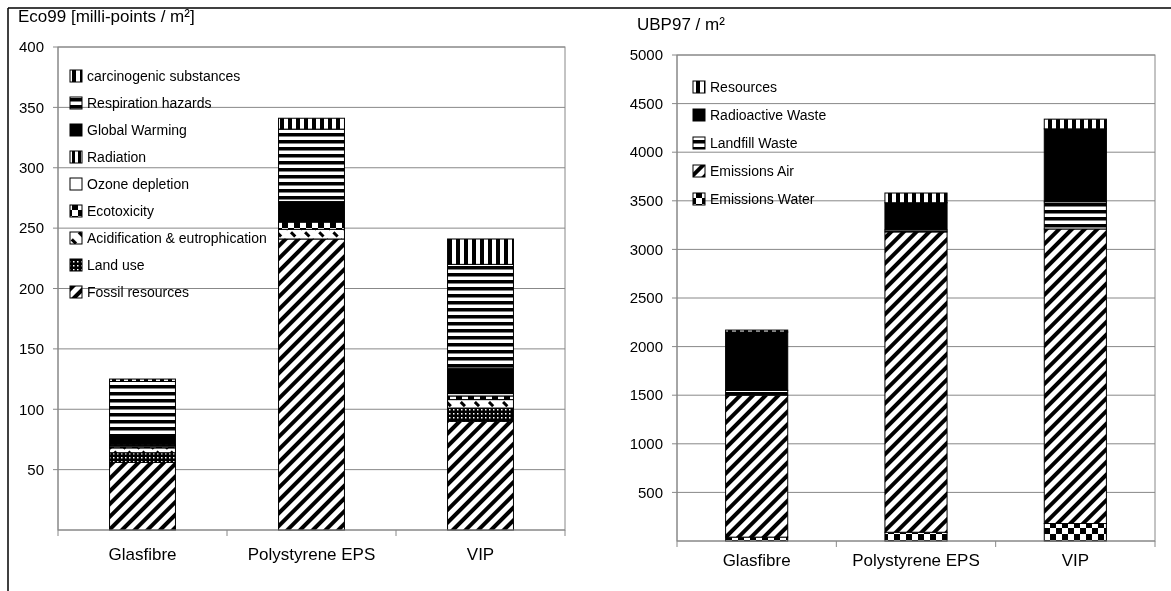  Describe the element at coordinates (646, 395) in the screenshot. I see `y-tick-label: 1500` at that location.